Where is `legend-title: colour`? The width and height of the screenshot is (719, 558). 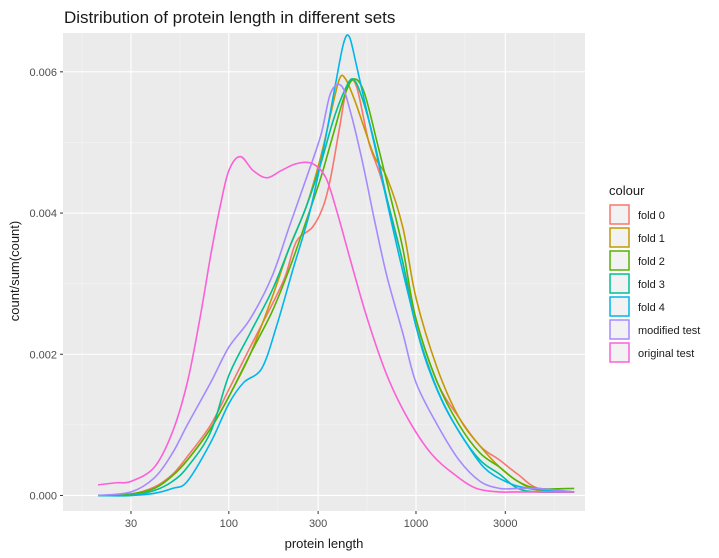 legend-title: colour is located at coordinates (627, 190).